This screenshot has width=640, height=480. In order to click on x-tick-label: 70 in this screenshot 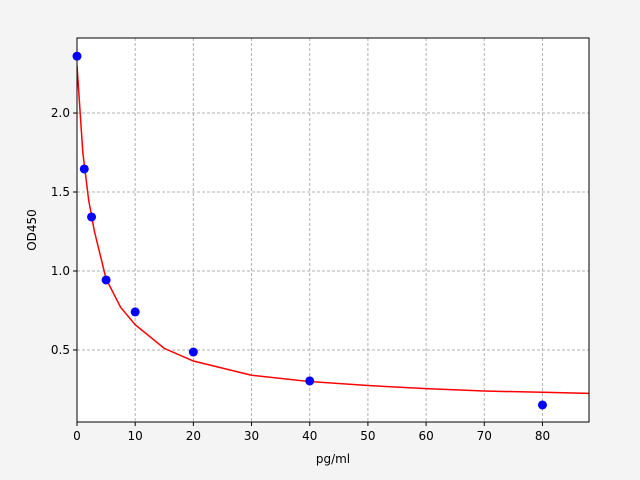, I will do `click(484, 436)`.